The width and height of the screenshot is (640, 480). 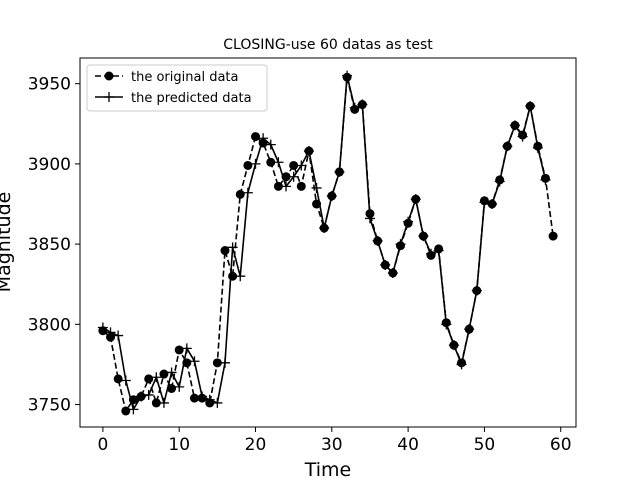 What do you see at coordinates (408, 445) in the screenshot?
I see `x-tick-label: 40` at bounding box center [408, 445].